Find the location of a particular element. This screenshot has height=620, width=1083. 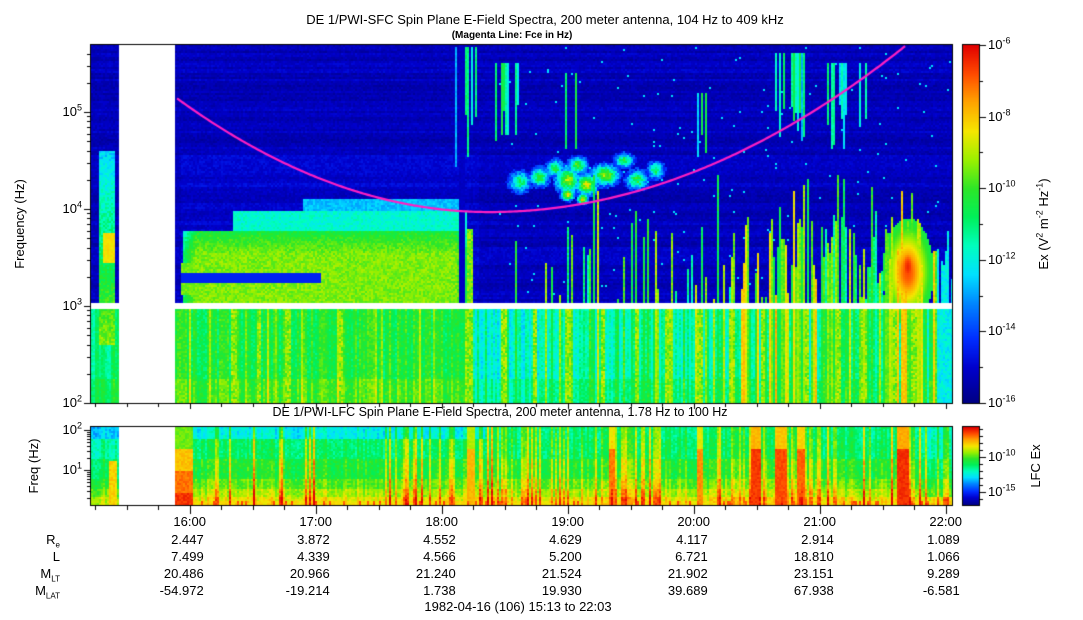

ephemeris-value: -54.972 is located at coordinates (181, 590).